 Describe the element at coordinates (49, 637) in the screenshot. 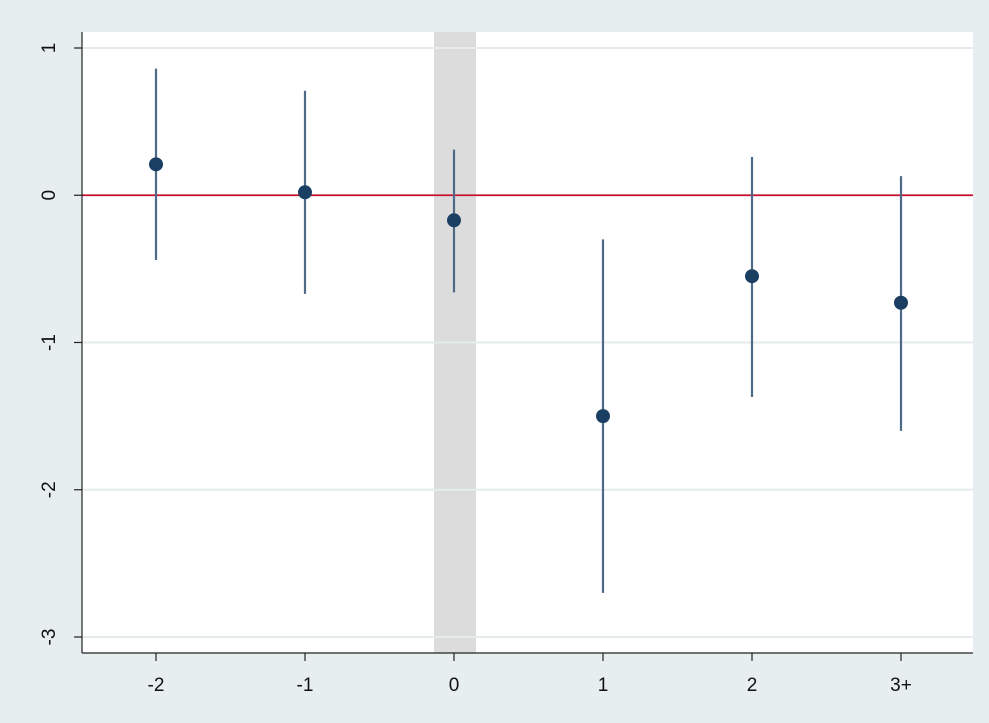

I see `y-tick-label: -3` at that location.